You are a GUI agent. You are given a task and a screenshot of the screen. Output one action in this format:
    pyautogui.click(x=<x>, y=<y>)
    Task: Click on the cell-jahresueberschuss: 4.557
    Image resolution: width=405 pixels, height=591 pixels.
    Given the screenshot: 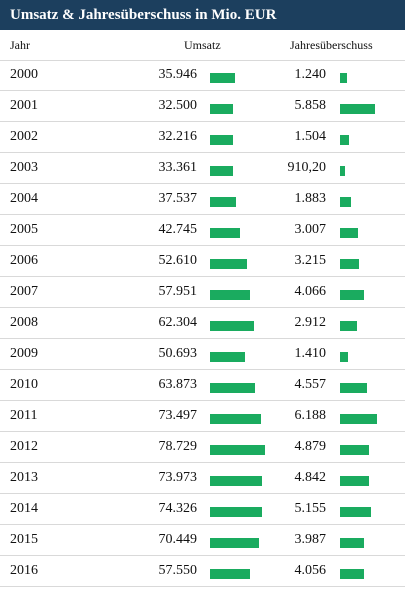 What is the action you would take?
    pyautogui.click(x=310, y=384)
    